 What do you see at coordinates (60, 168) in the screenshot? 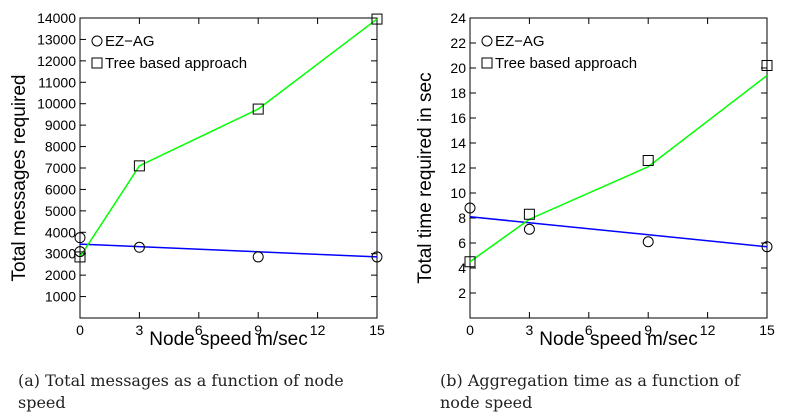
I see `y-tick-label: 7000` at bounding box center [60, 168].